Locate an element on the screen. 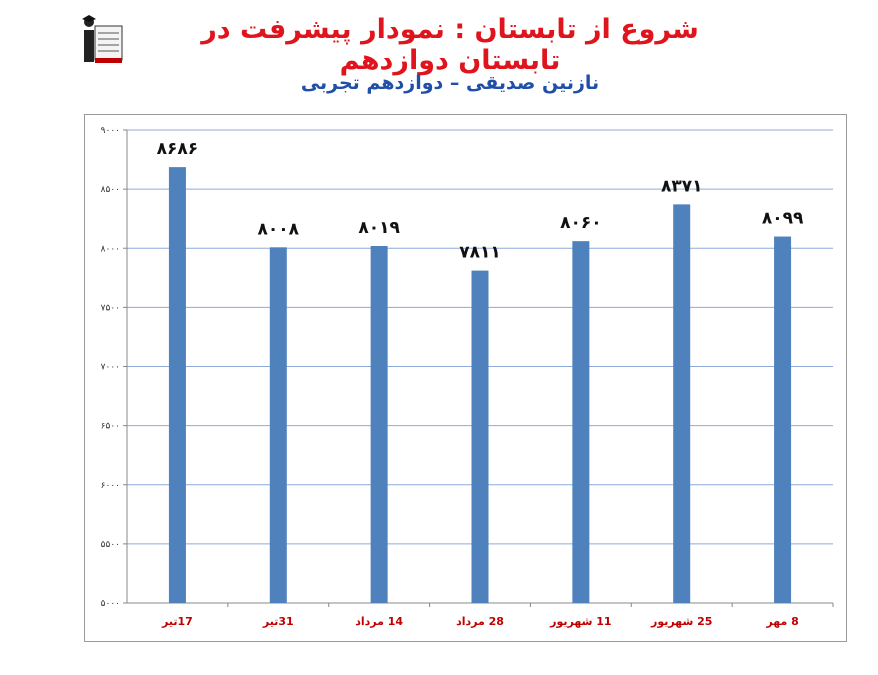 This screenshot has width=878, height=675. y-tick-label: ۵۵۰۰ is located at coordinates (110, 545).